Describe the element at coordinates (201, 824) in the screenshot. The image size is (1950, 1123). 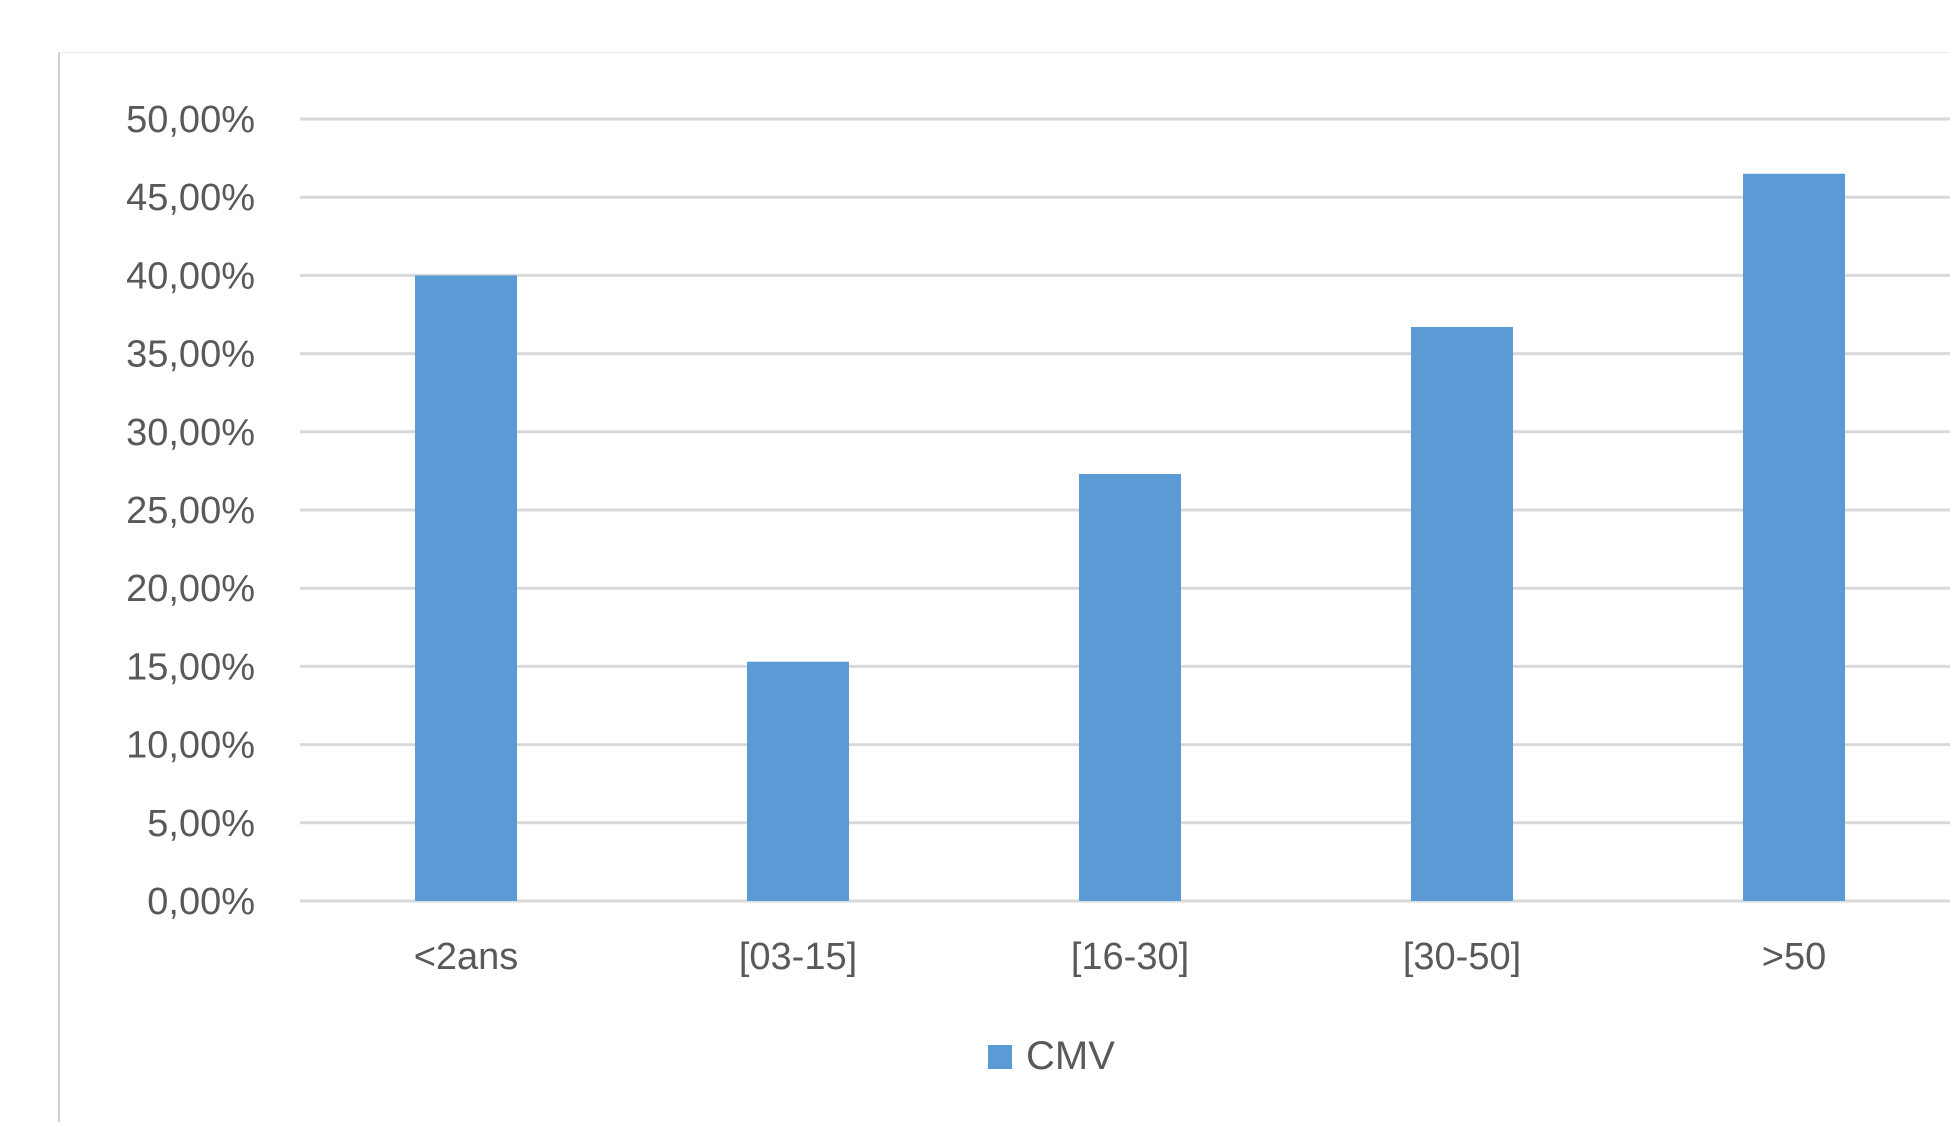
I see `y-tick-label: 5,00%` at that location.